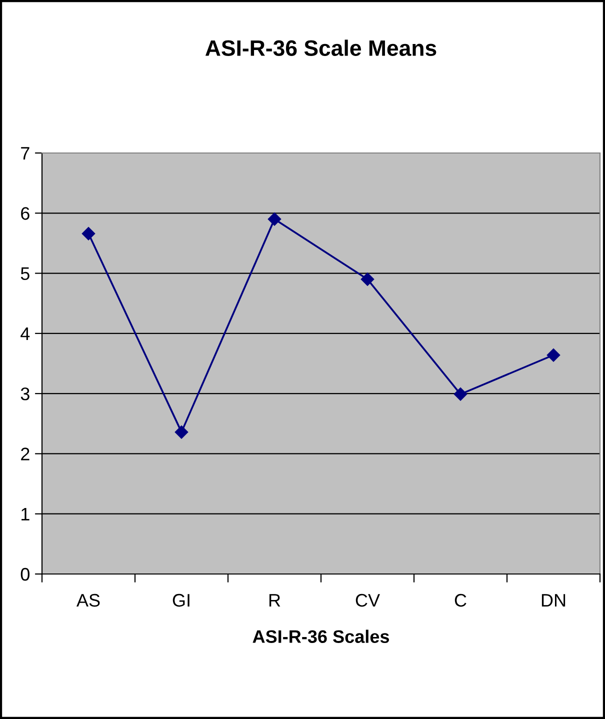 The image size is (605, 719). I want to click on x-tick-label: R, so click(274, 600).